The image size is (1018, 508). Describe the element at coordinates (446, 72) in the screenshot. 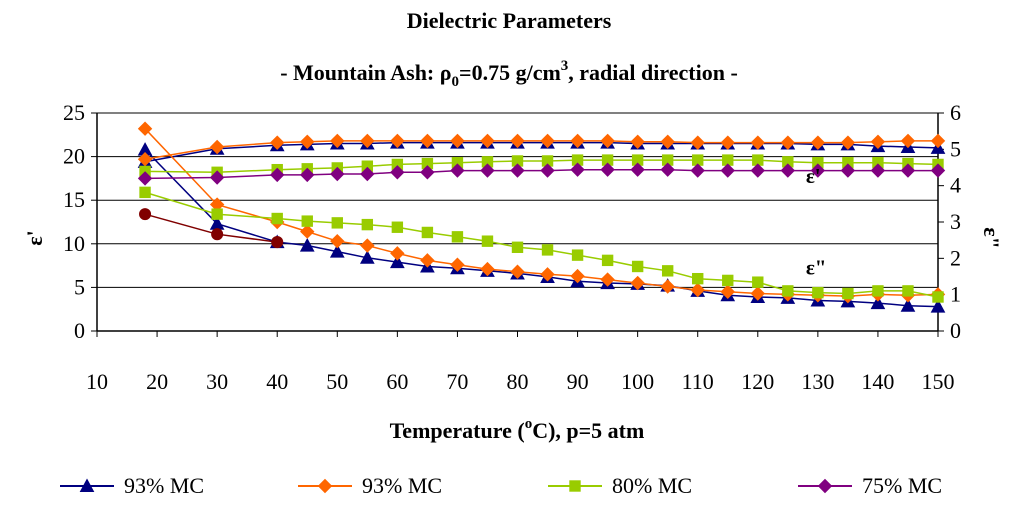

I see `subtitle-rho: ρ` at that location.